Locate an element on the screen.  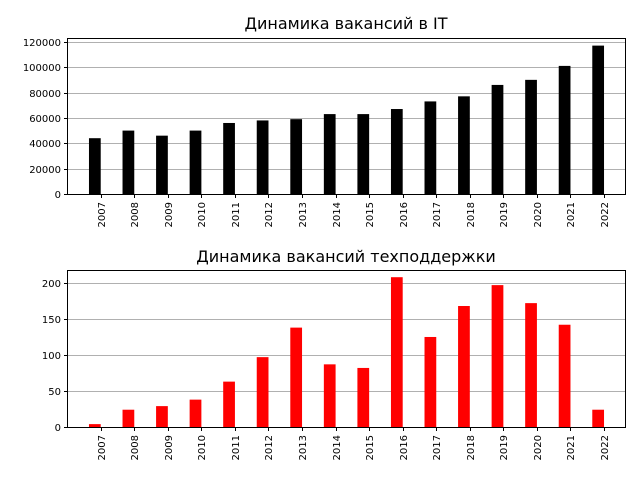
y-tick-label: 40000 is located at coordinates (45, 144).